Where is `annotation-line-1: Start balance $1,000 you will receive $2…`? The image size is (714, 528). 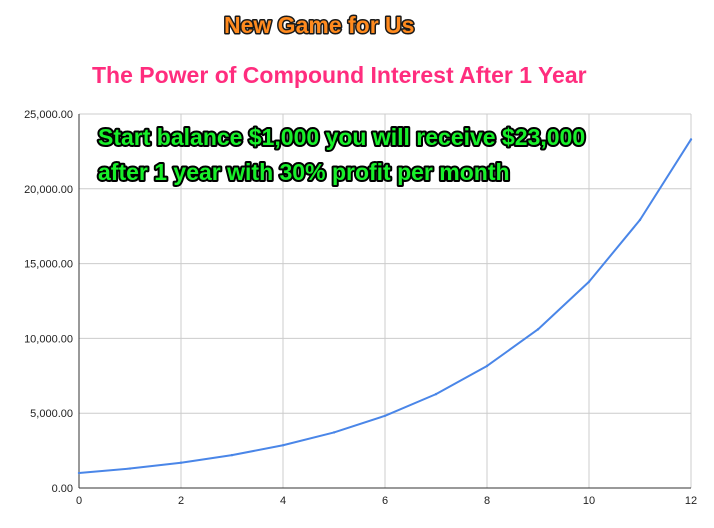 annotation-line-1: Start balance $1,000 you will receive $2… is located at coordinates (341, 137).